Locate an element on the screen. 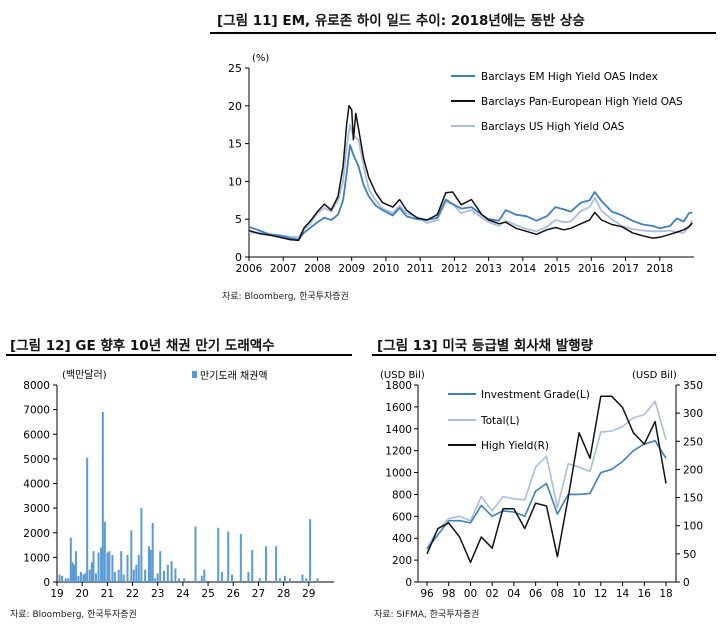  left-tick-label: 1600 is located at coordinates (398, 408).